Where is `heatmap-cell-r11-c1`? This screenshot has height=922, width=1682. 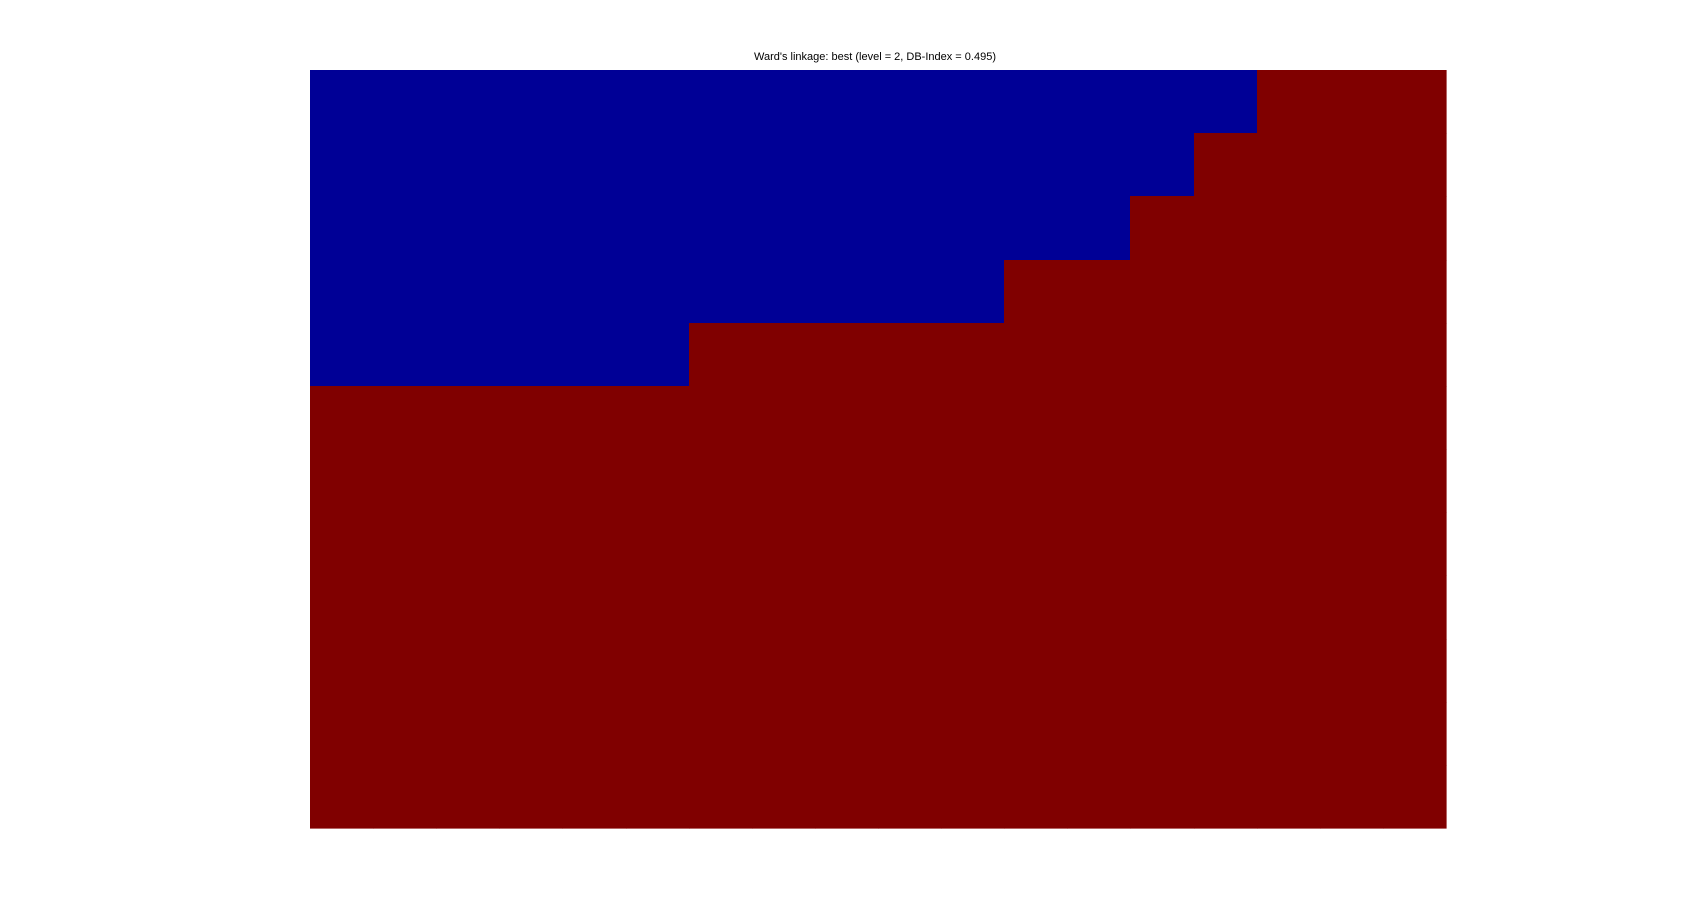
heatmap-cell-r11-c1 is located at coordinates (405, 797).